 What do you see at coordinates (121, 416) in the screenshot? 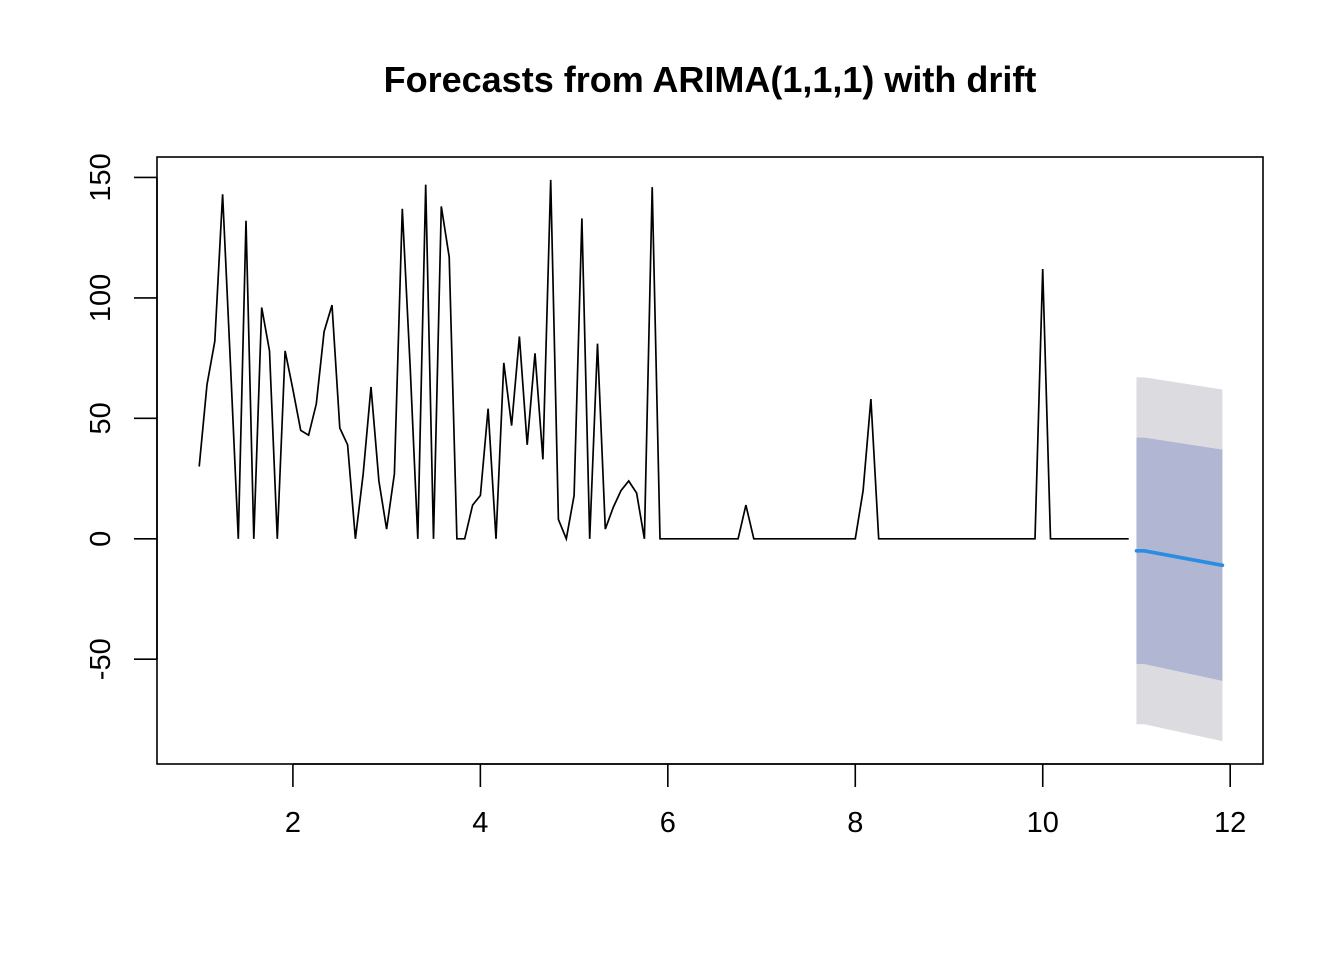
I see `y-axis: -50 0 50 100 150` at bounding box center [121, 416].